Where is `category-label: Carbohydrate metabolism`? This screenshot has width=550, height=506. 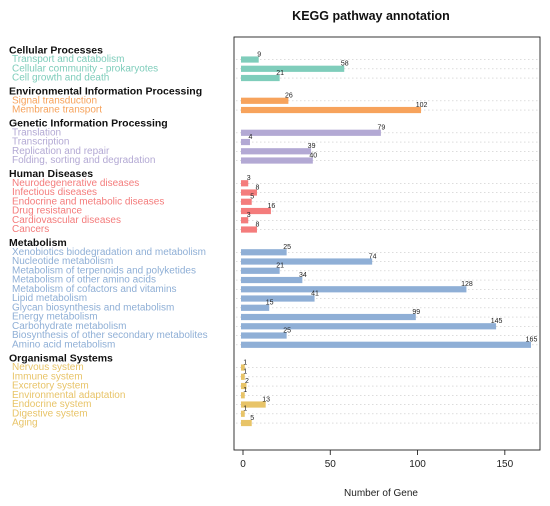
category-label: Carbohydrate metabolism is located at coordinates (69, 326).